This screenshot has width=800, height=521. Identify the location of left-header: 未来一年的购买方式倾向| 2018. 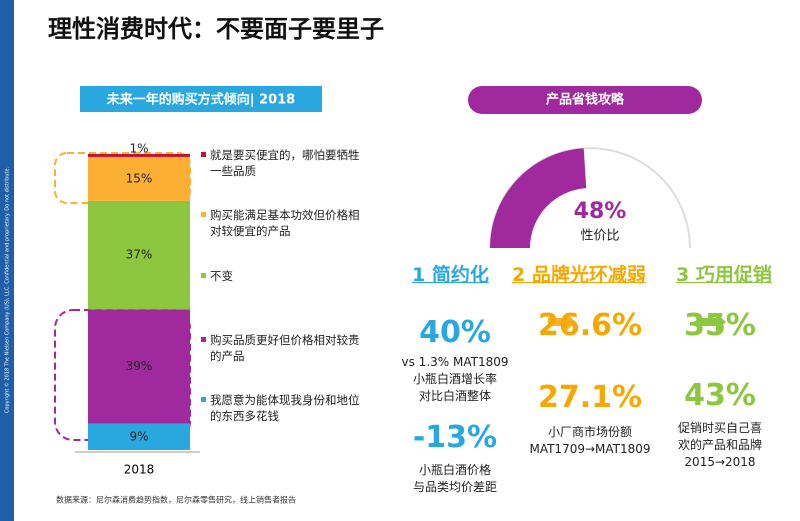
(200, 100).